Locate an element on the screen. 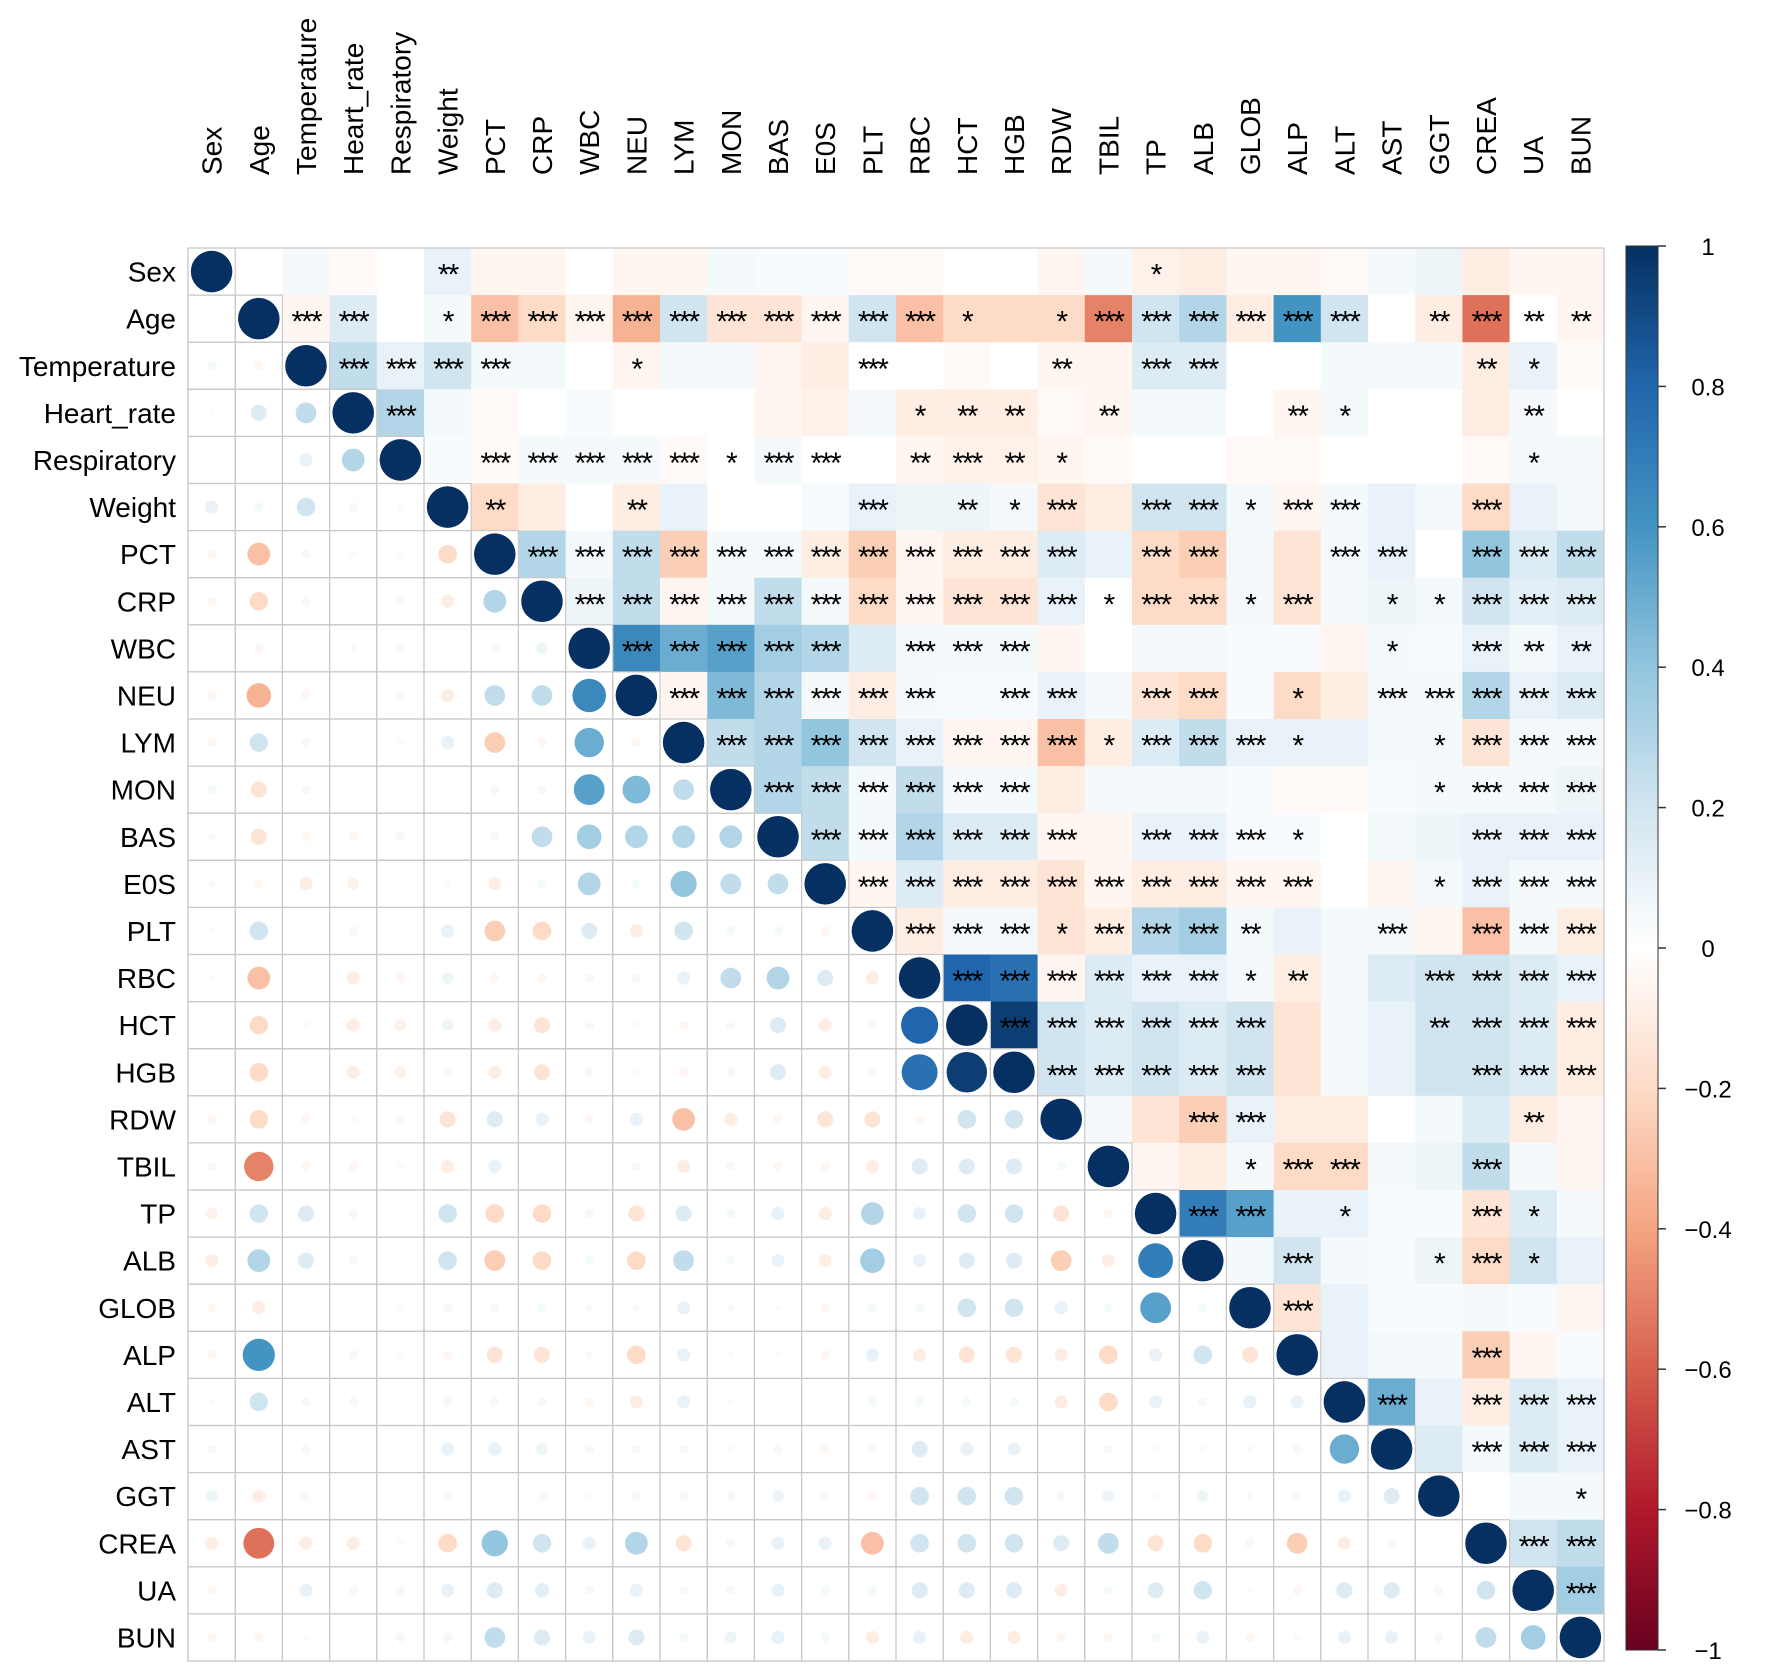 The width and height of the screenshot is (1772, 1667). circle-BUN-LYM is located at coordinates (683, 1637).